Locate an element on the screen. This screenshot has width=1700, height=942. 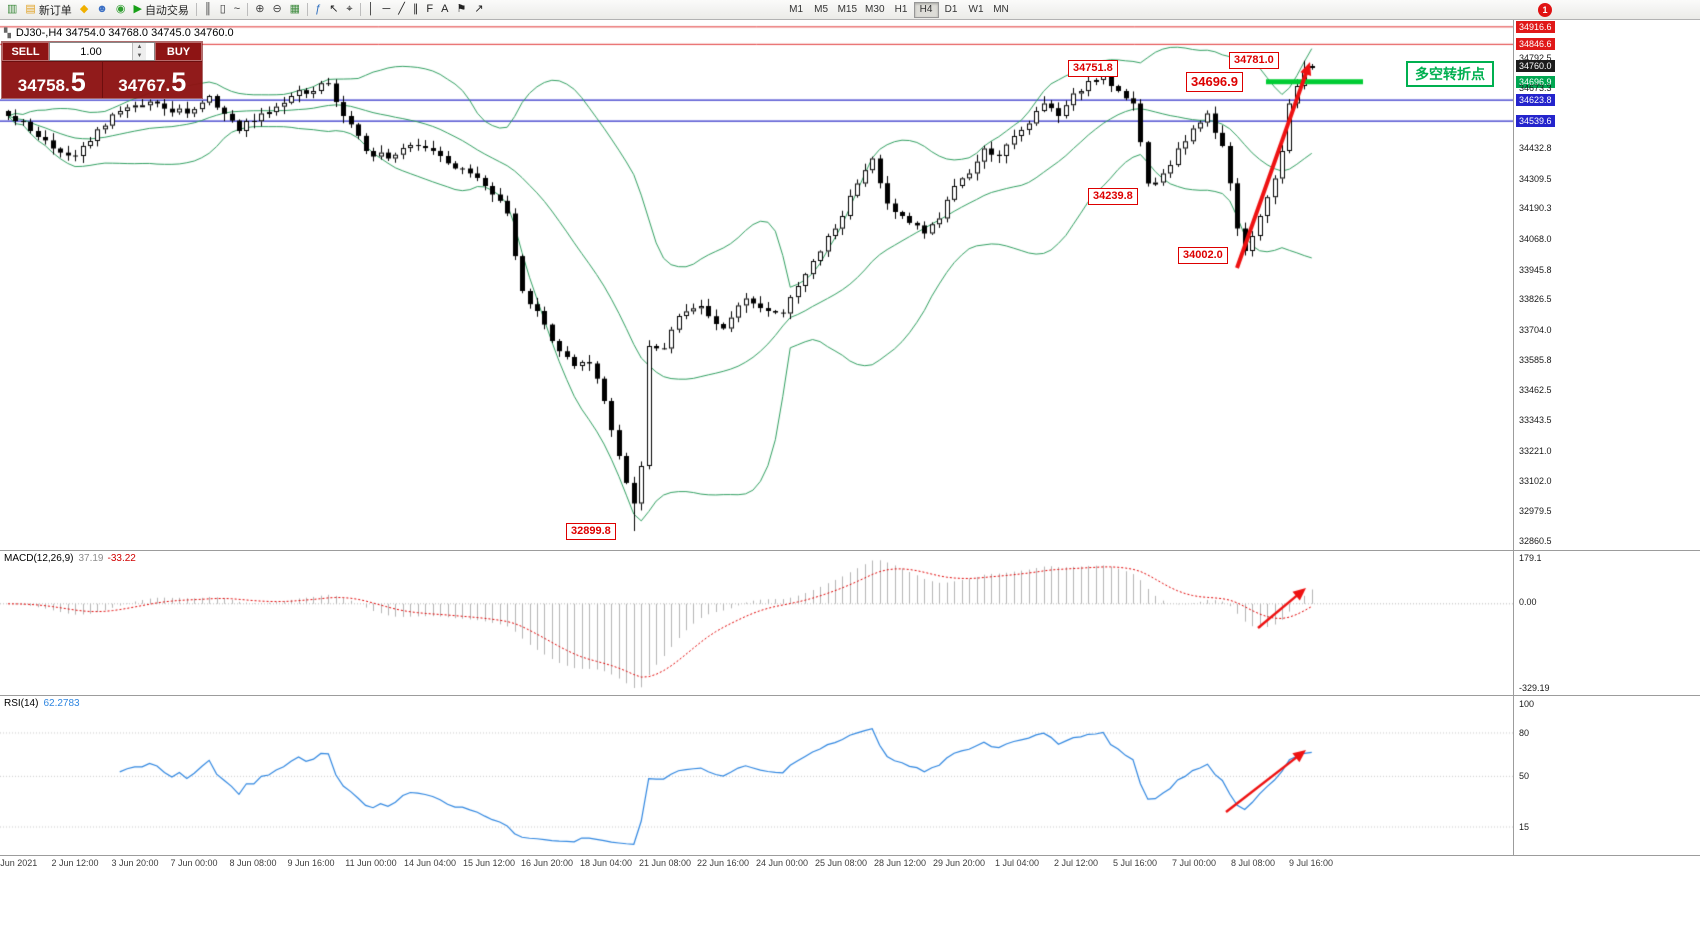
timeframe-m5: M5 is located at coordinates (821, 10).